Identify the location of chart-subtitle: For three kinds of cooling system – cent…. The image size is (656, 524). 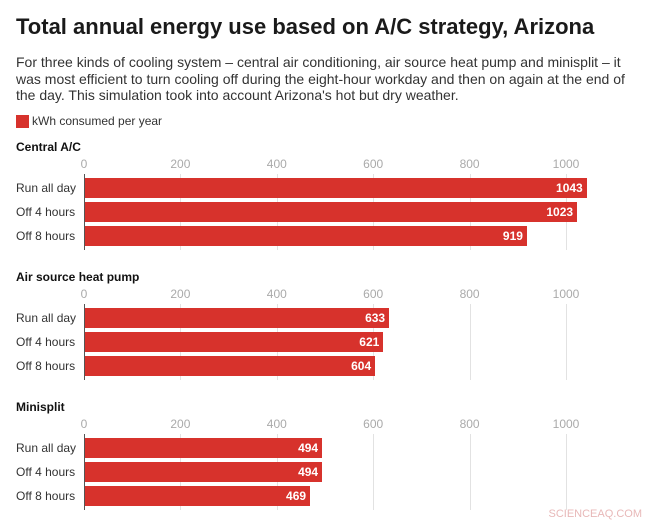
(320, 78).